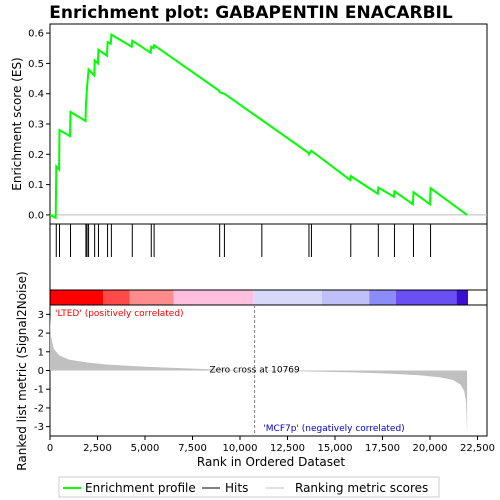  Describe the element at coordinates (192, 448) in the screenshot. I see `metric-x-tick-label: 7,500` at that location.